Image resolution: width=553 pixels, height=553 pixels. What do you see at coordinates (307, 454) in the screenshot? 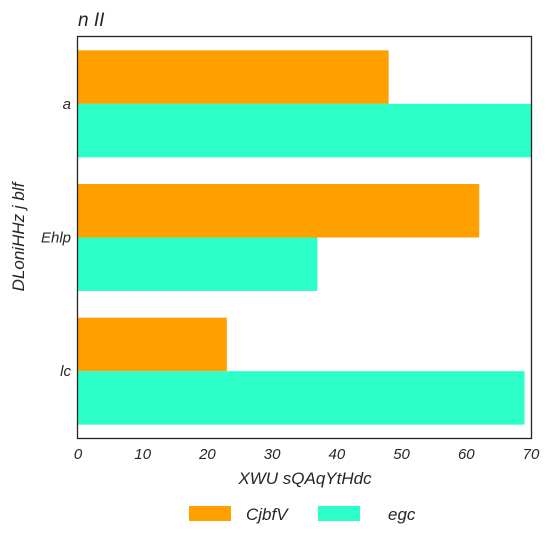
I see `x-tick-labels: 0 10 20 30 40 50 60 70` at bounding box center [307, 454].